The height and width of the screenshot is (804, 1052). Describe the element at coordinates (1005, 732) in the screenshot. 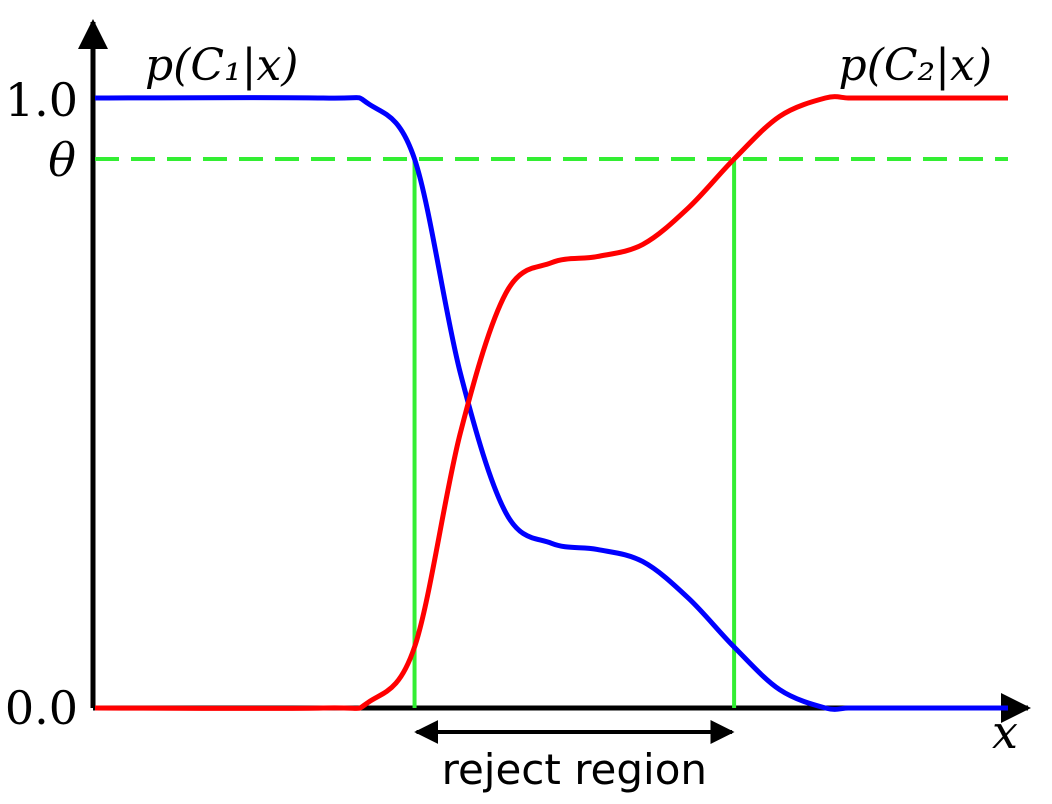

I see `x-axis-label: x` at that location.